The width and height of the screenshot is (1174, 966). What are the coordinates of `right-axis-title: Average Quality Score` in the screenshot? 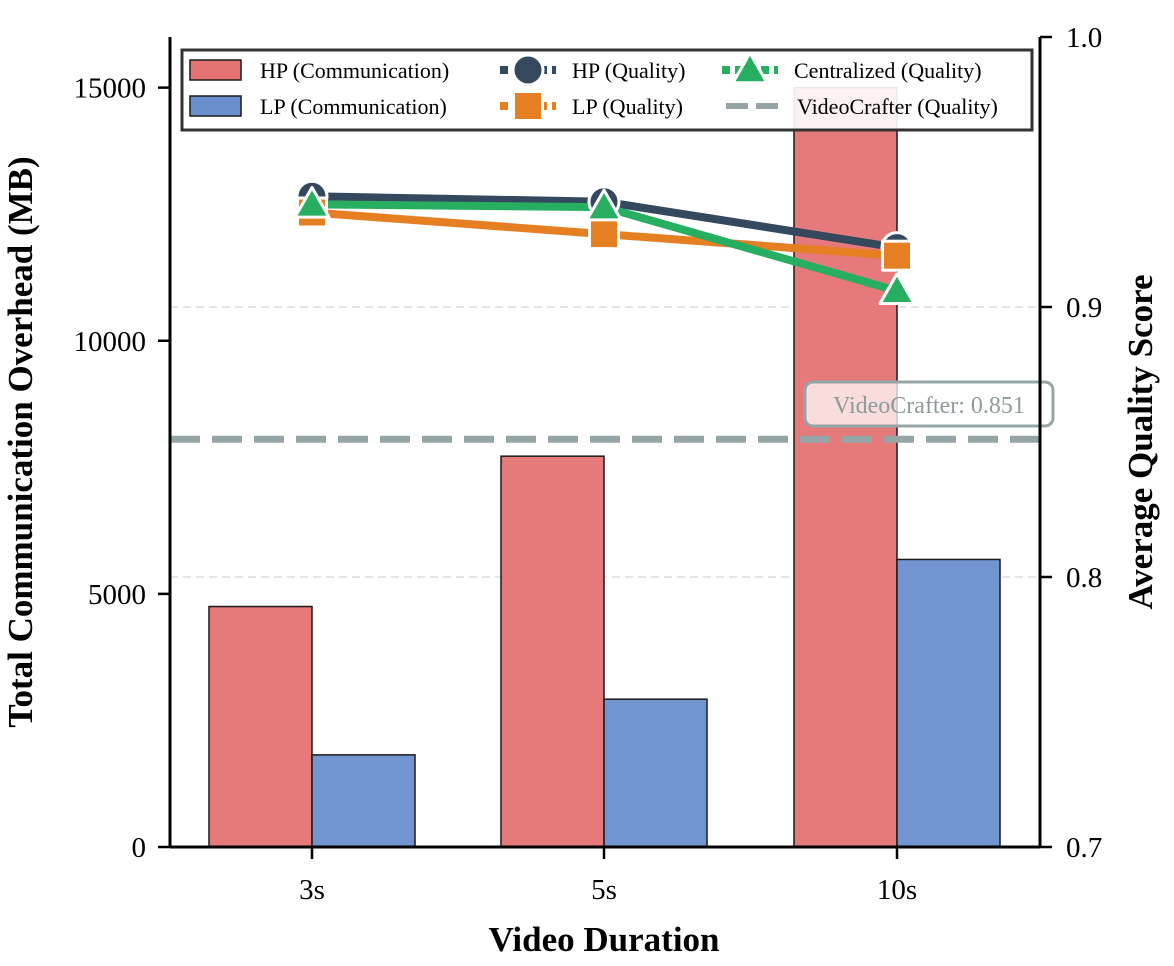 It's located at (1140, 441).